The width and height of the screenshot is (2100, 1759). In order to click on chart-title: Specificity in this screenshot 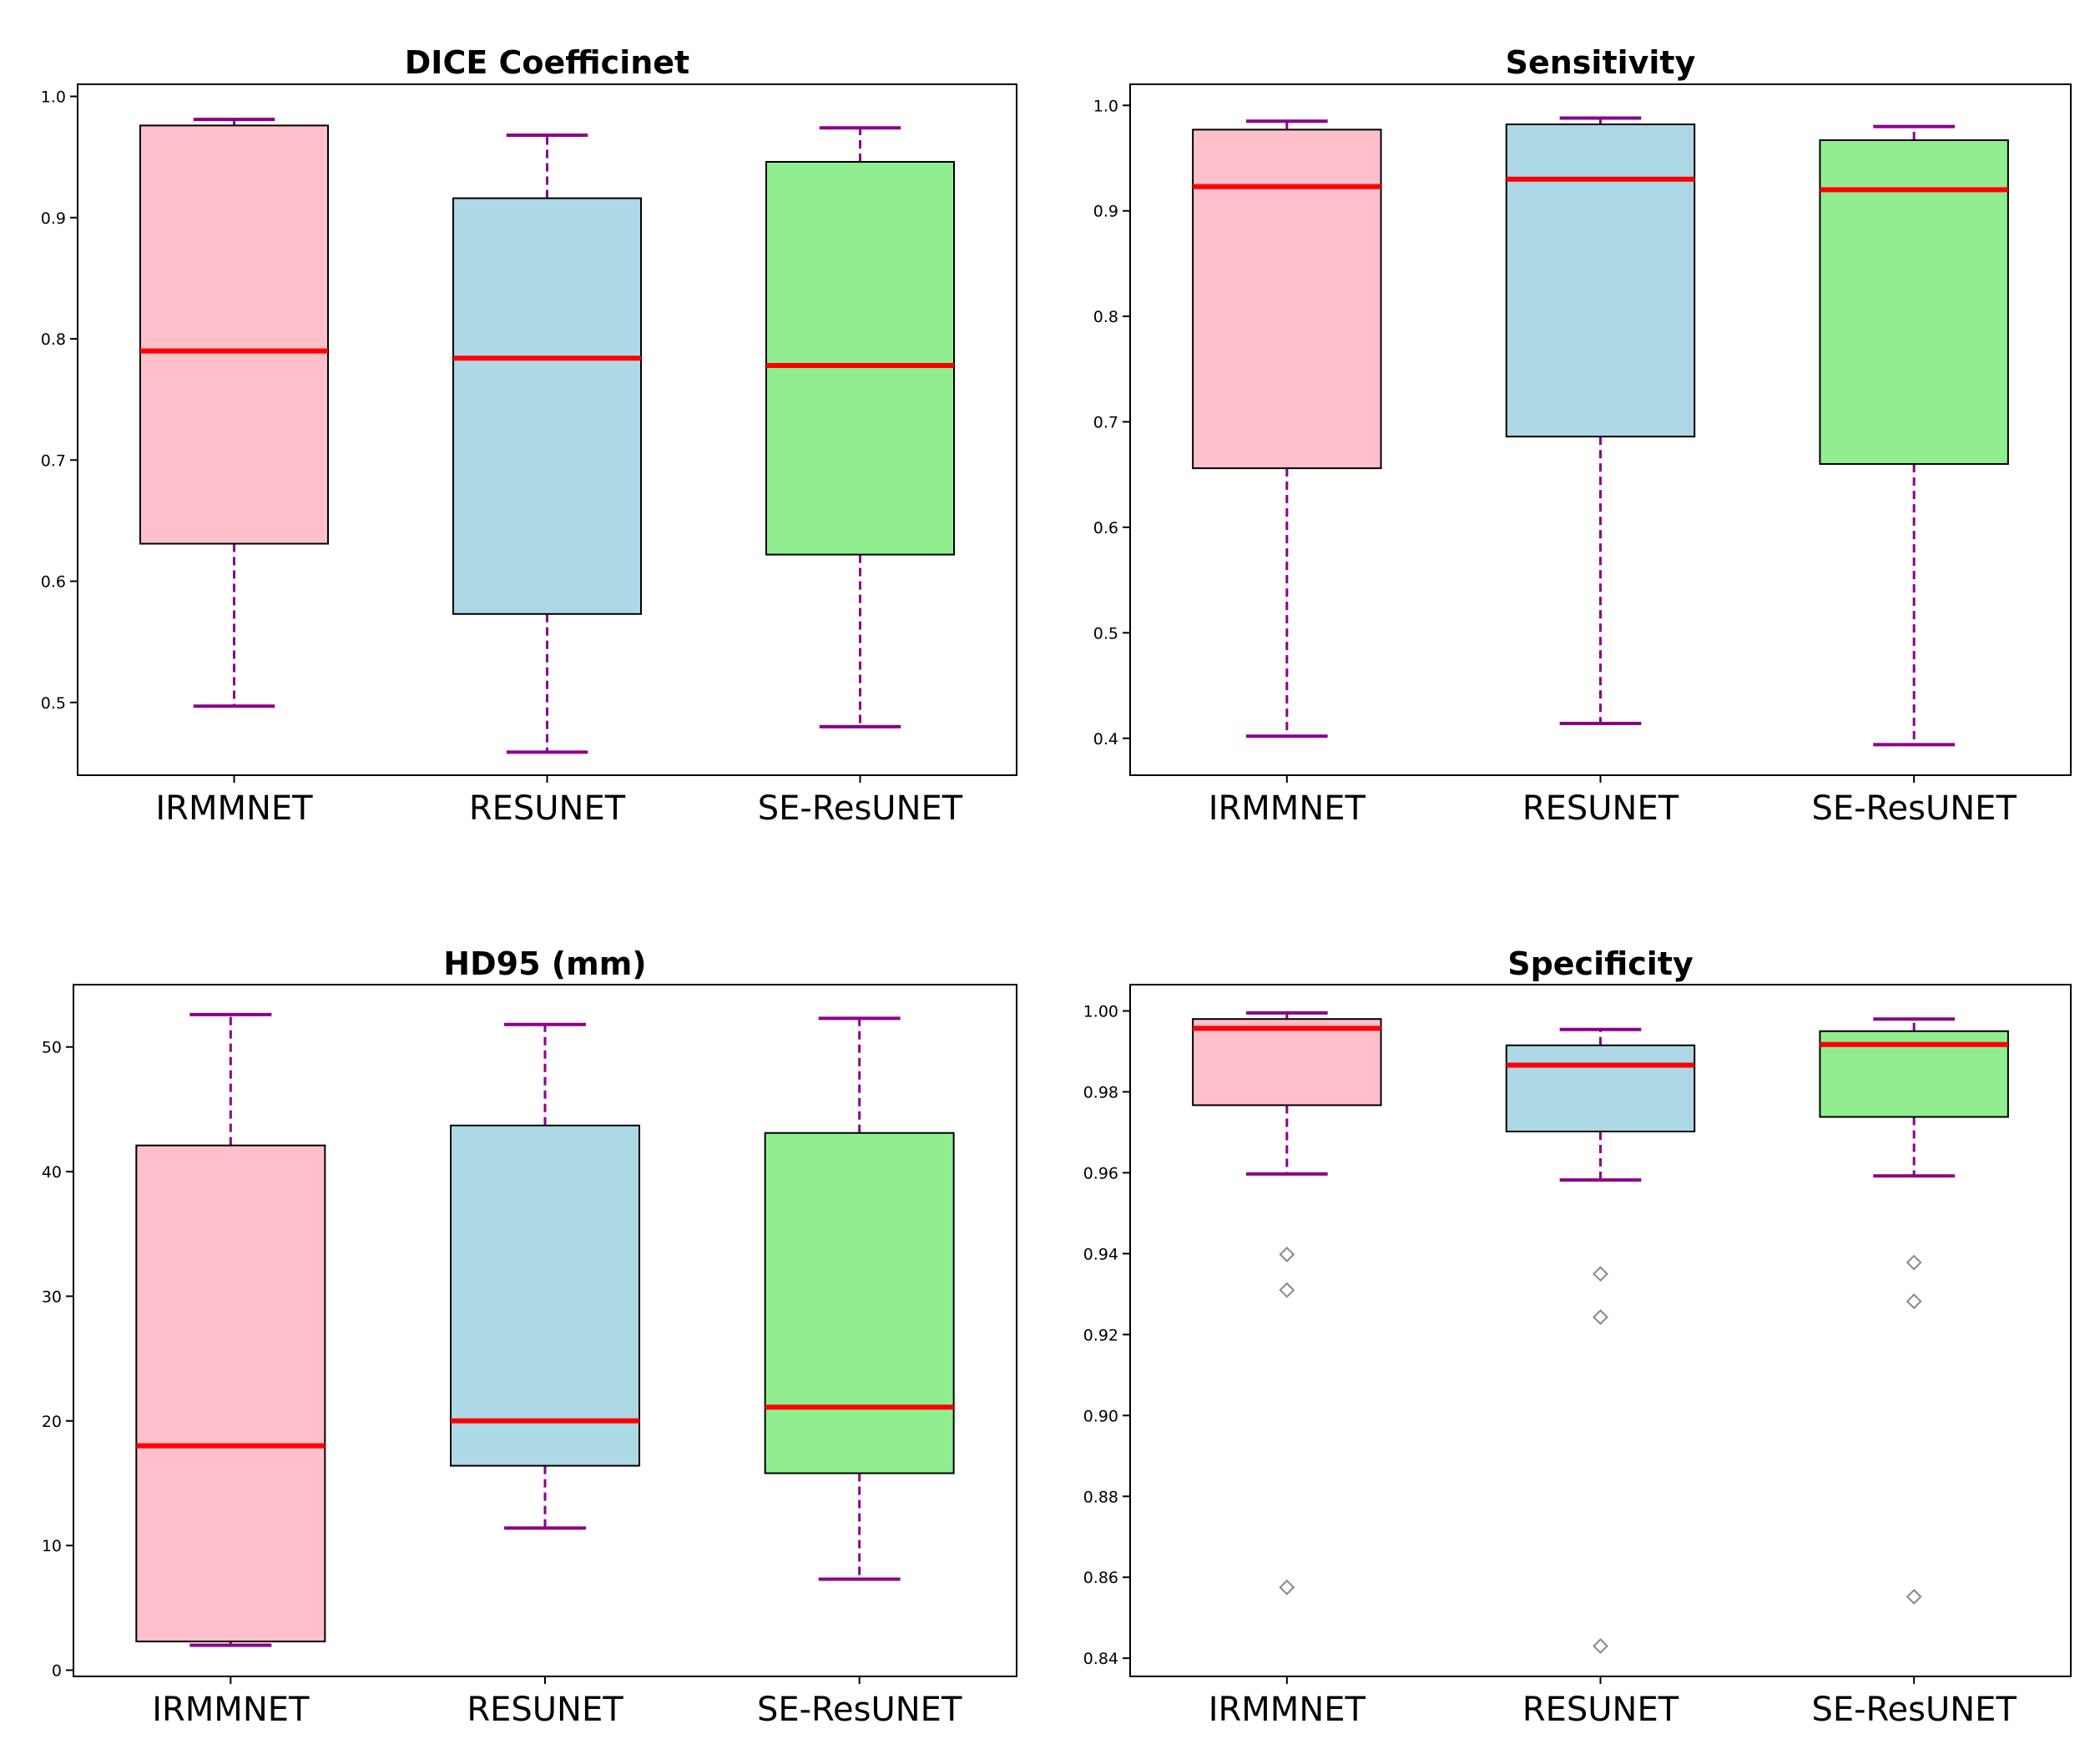, I will do `click(1600, 964)`.